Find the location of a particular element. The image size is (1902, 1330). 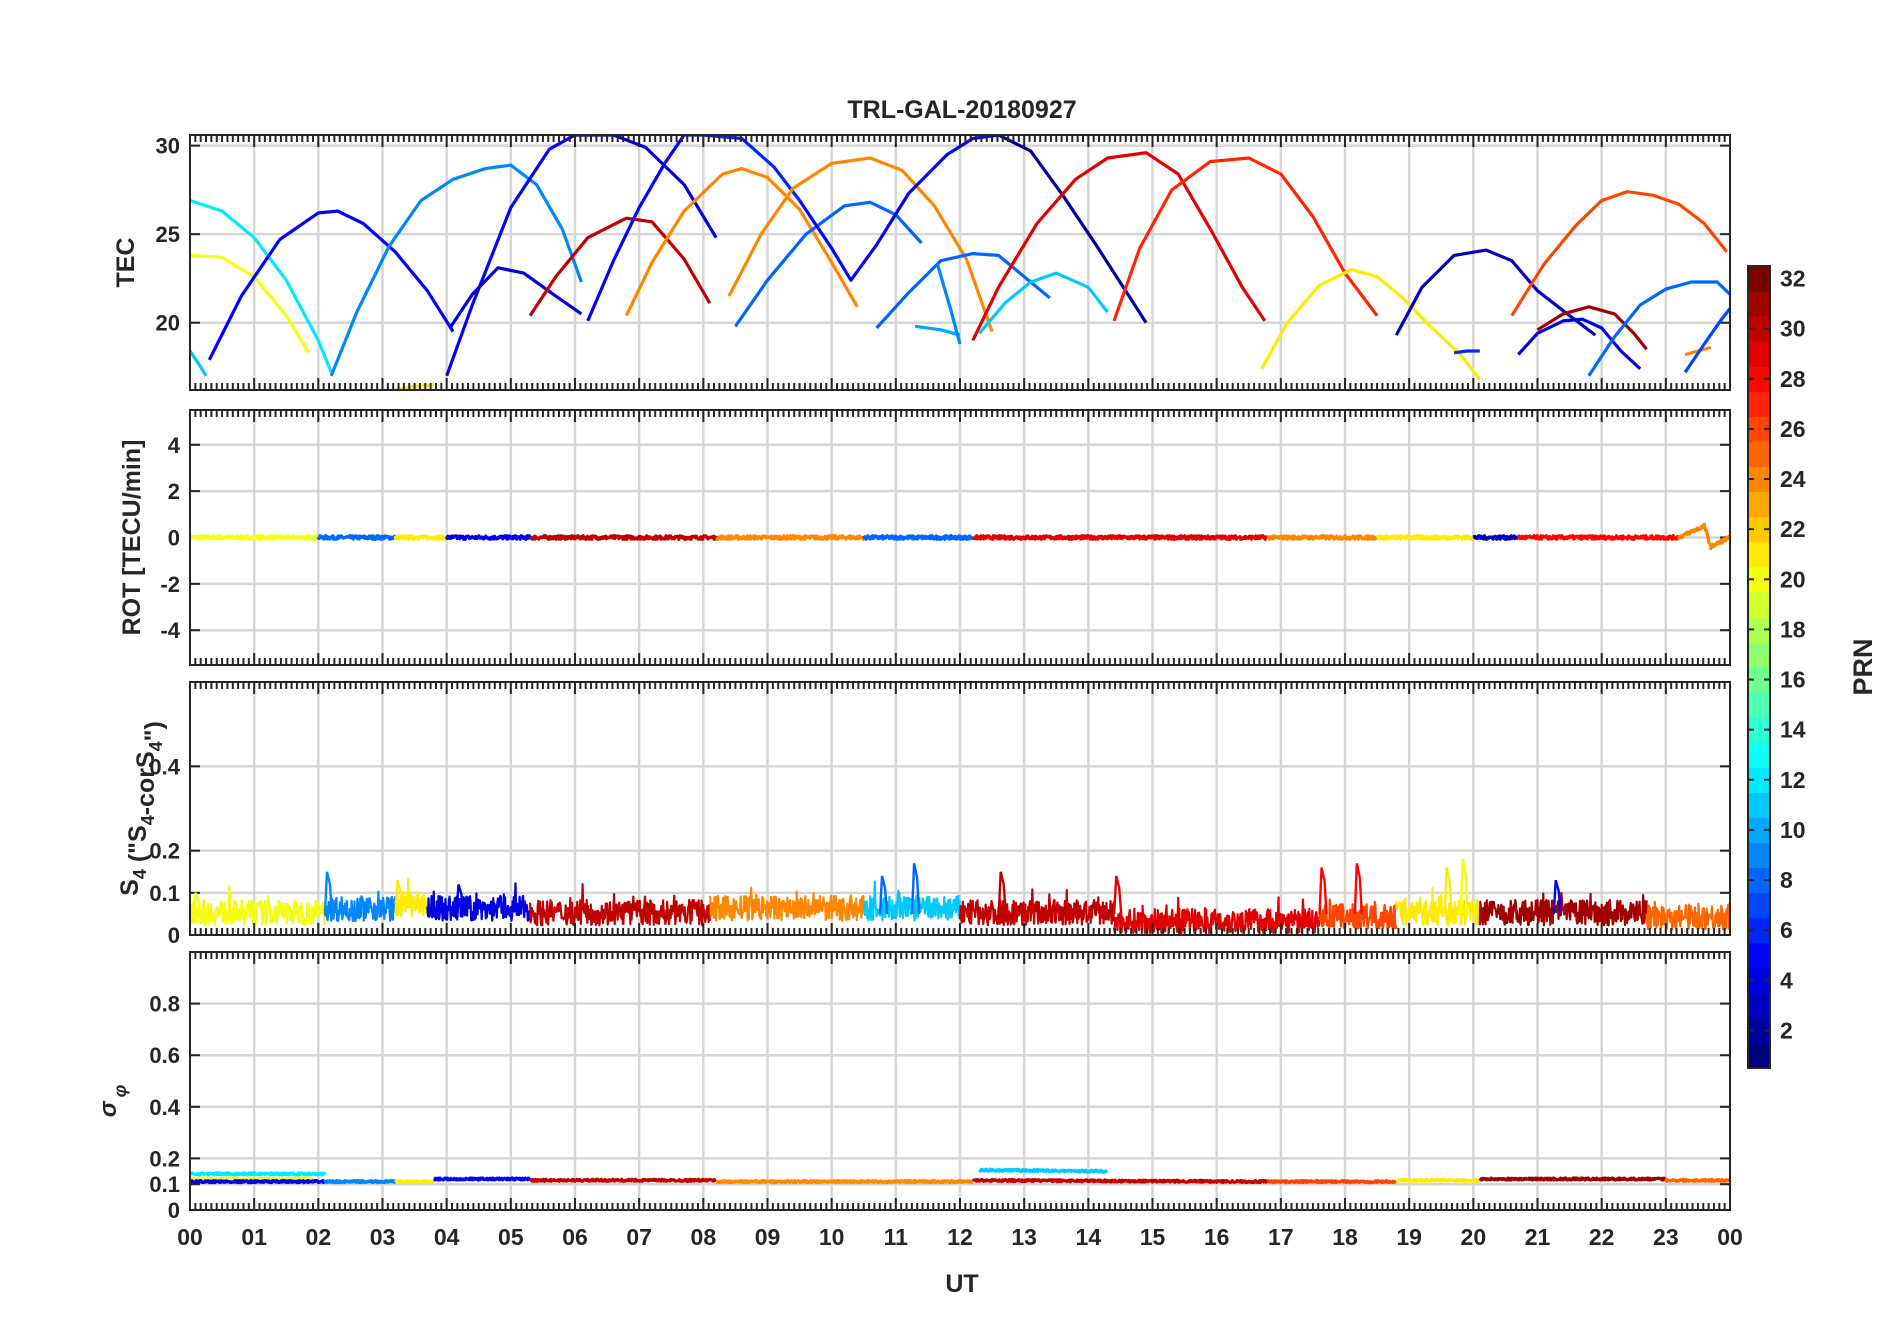

x-tick-label: 23 is located at coordinates (1666, 1237).